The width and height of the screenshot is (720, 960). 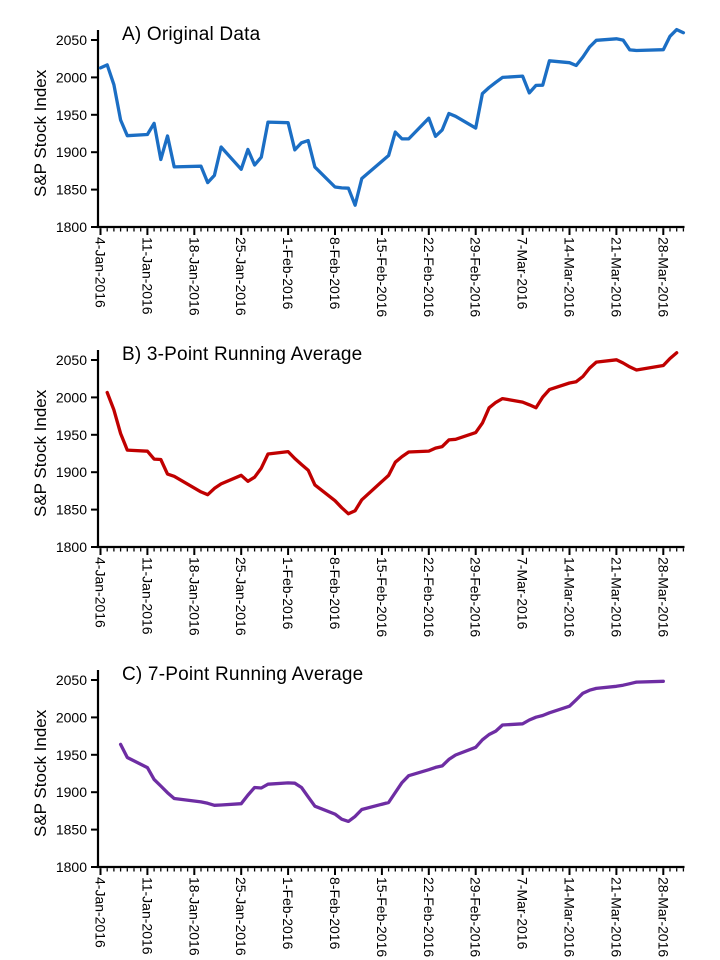 What do you see at coordinates (243, 674) in the screenshot?
I see `panel-c-title: C) 7-Point Running Average` at bounding box center [243, 674].